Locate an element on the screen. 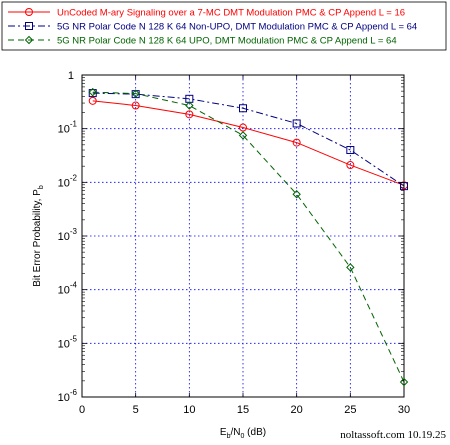 The height and width of the screenshot is (445, 450). y-tick-label: 10⁻² is located at coordinates (68, 181).